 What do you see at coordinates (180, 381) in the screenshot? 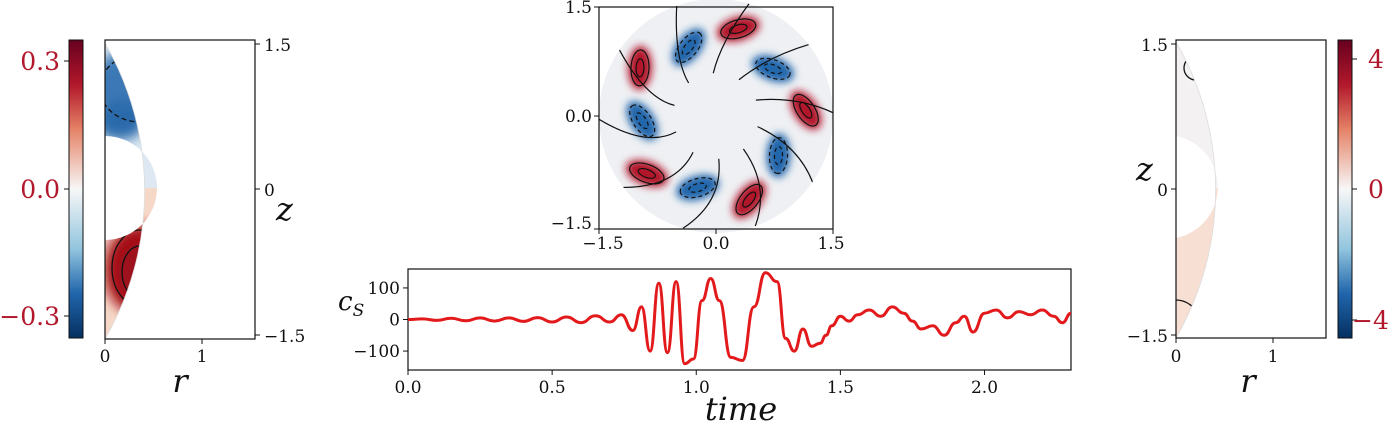
I see `left-x-label: r` at bounding box center [180, 381].